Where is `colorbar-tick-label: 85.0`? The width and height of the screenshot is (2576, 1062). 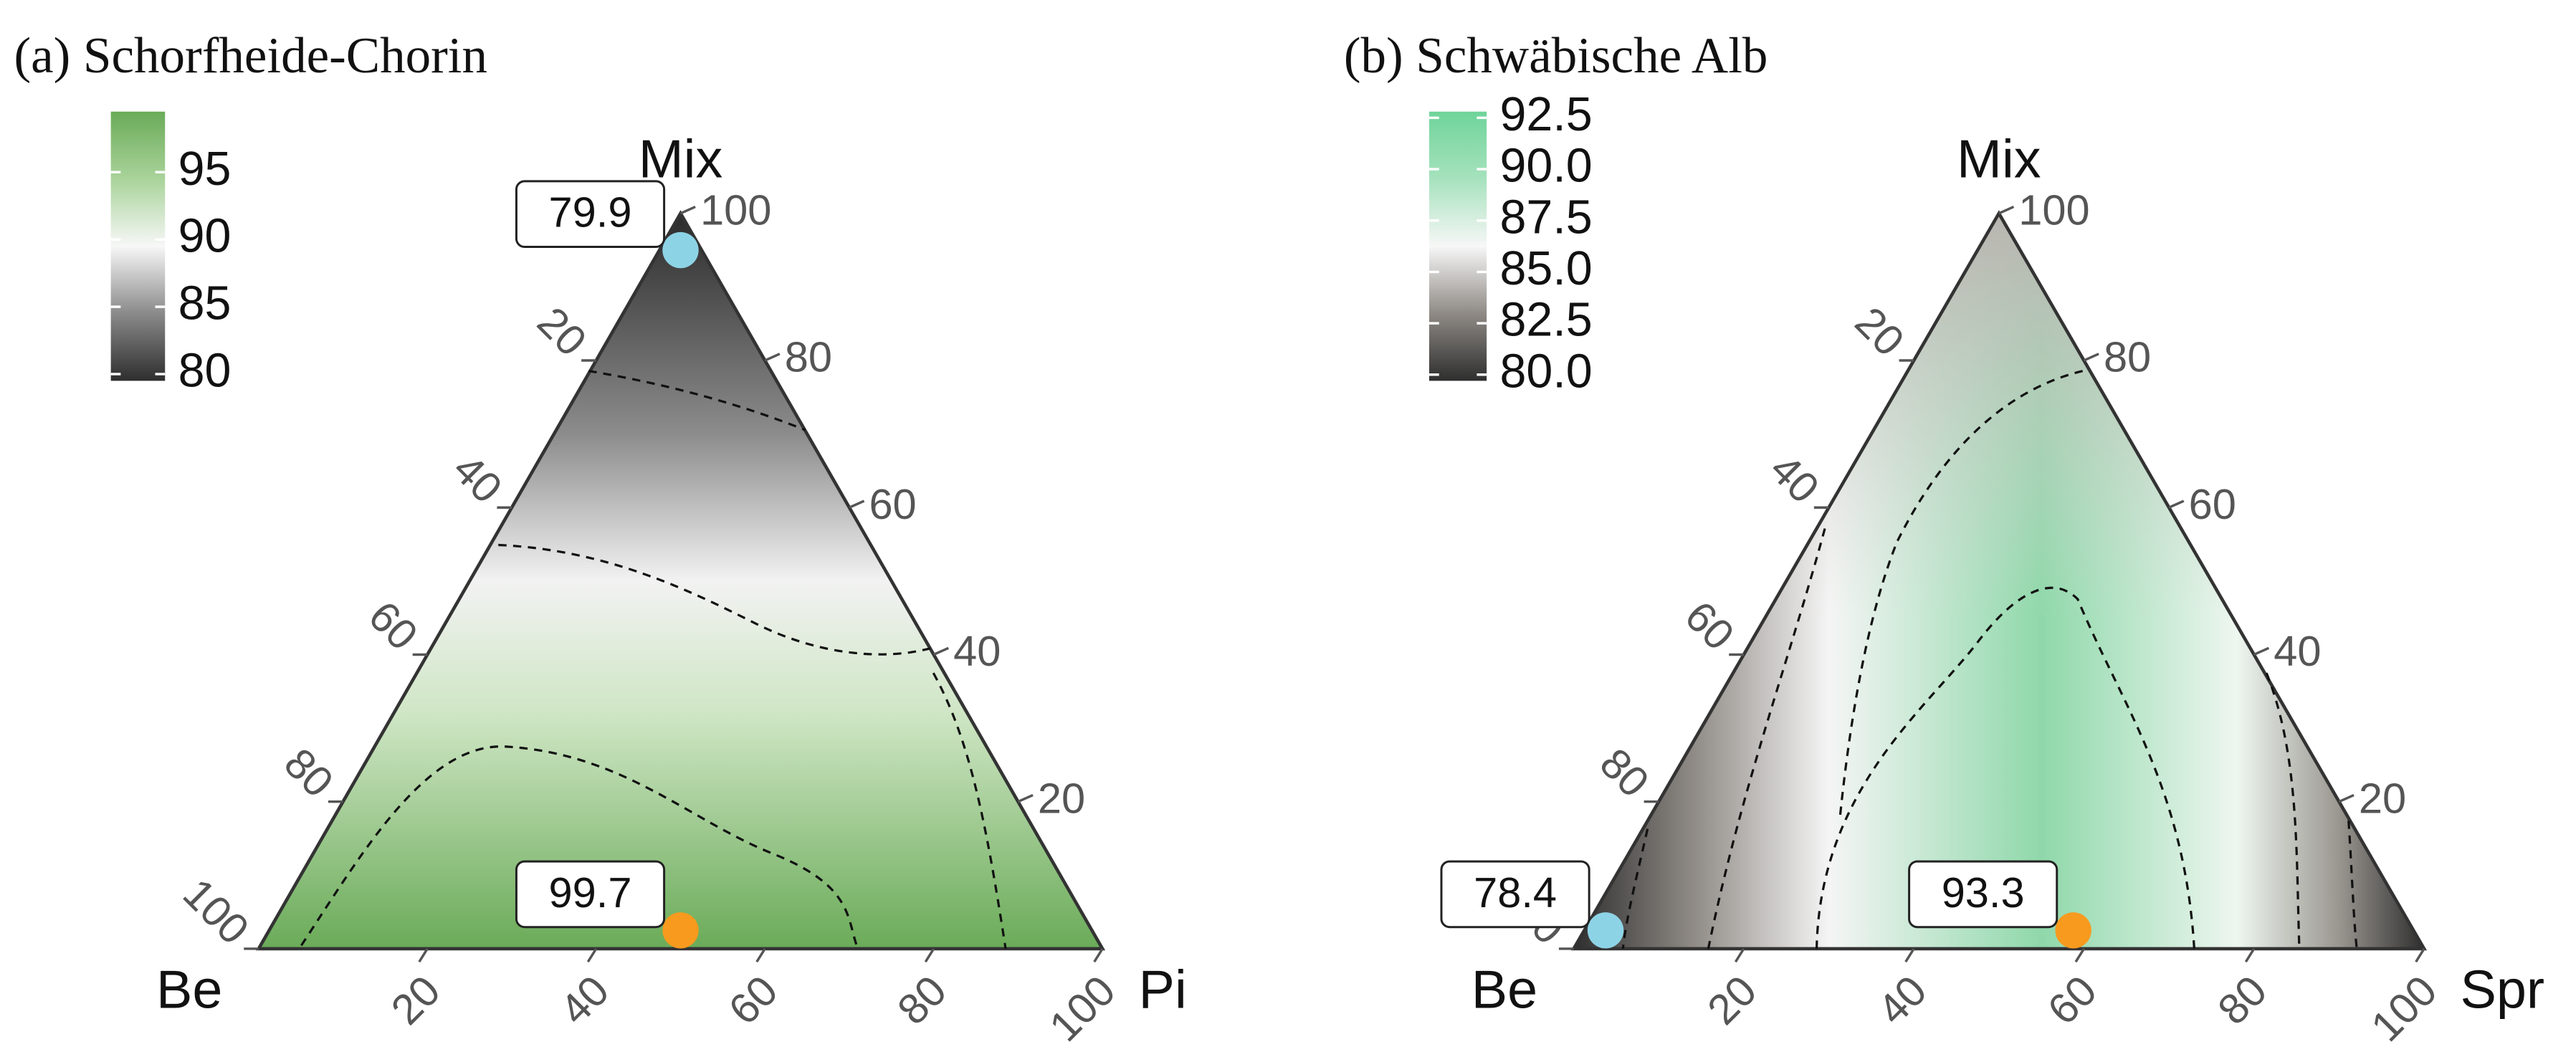
colorbar-tick-label: 85.0 is located at coordinates (1545, 268).